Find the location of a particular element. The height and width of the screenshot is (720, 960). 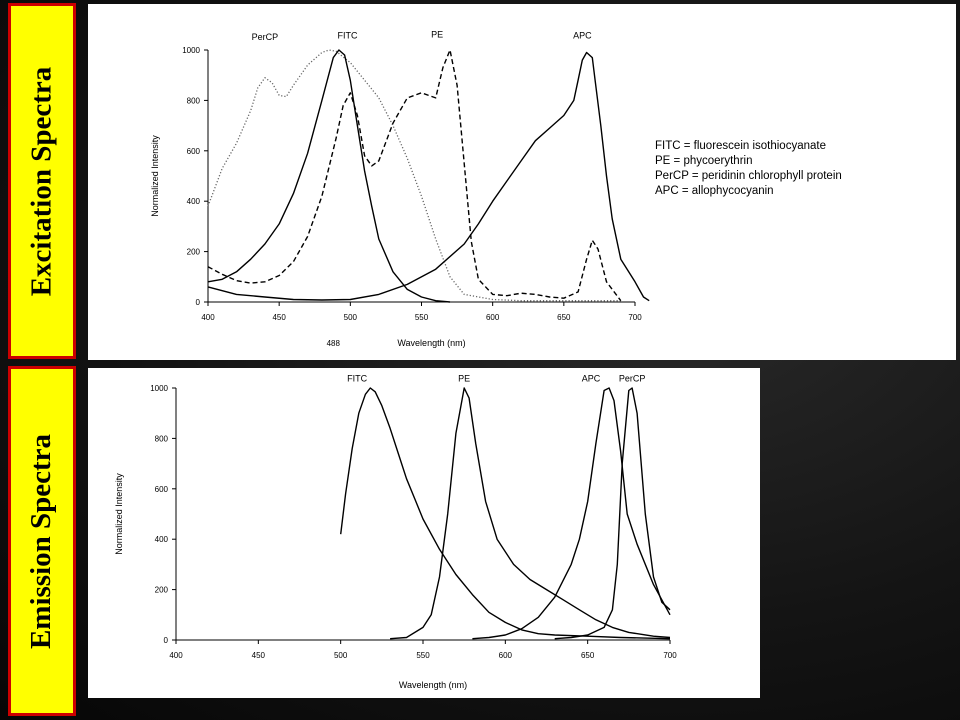

excitation-y-tick-label: 0 is located at coordinates (198, 302).